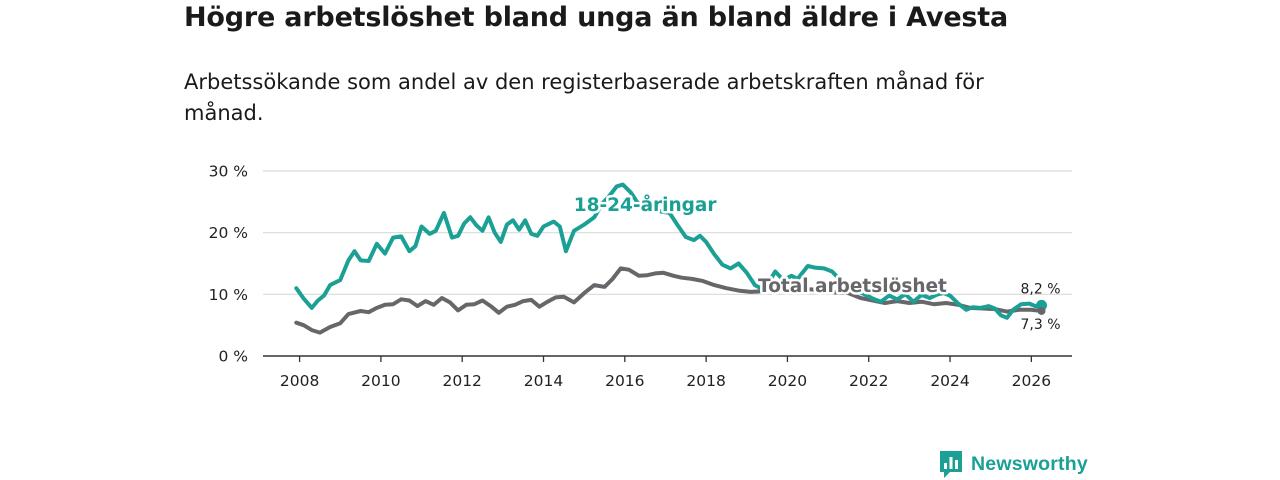 The image size is (1280, 480). I want to click on end-label-total: 7,3 %, so click(1040, 325).